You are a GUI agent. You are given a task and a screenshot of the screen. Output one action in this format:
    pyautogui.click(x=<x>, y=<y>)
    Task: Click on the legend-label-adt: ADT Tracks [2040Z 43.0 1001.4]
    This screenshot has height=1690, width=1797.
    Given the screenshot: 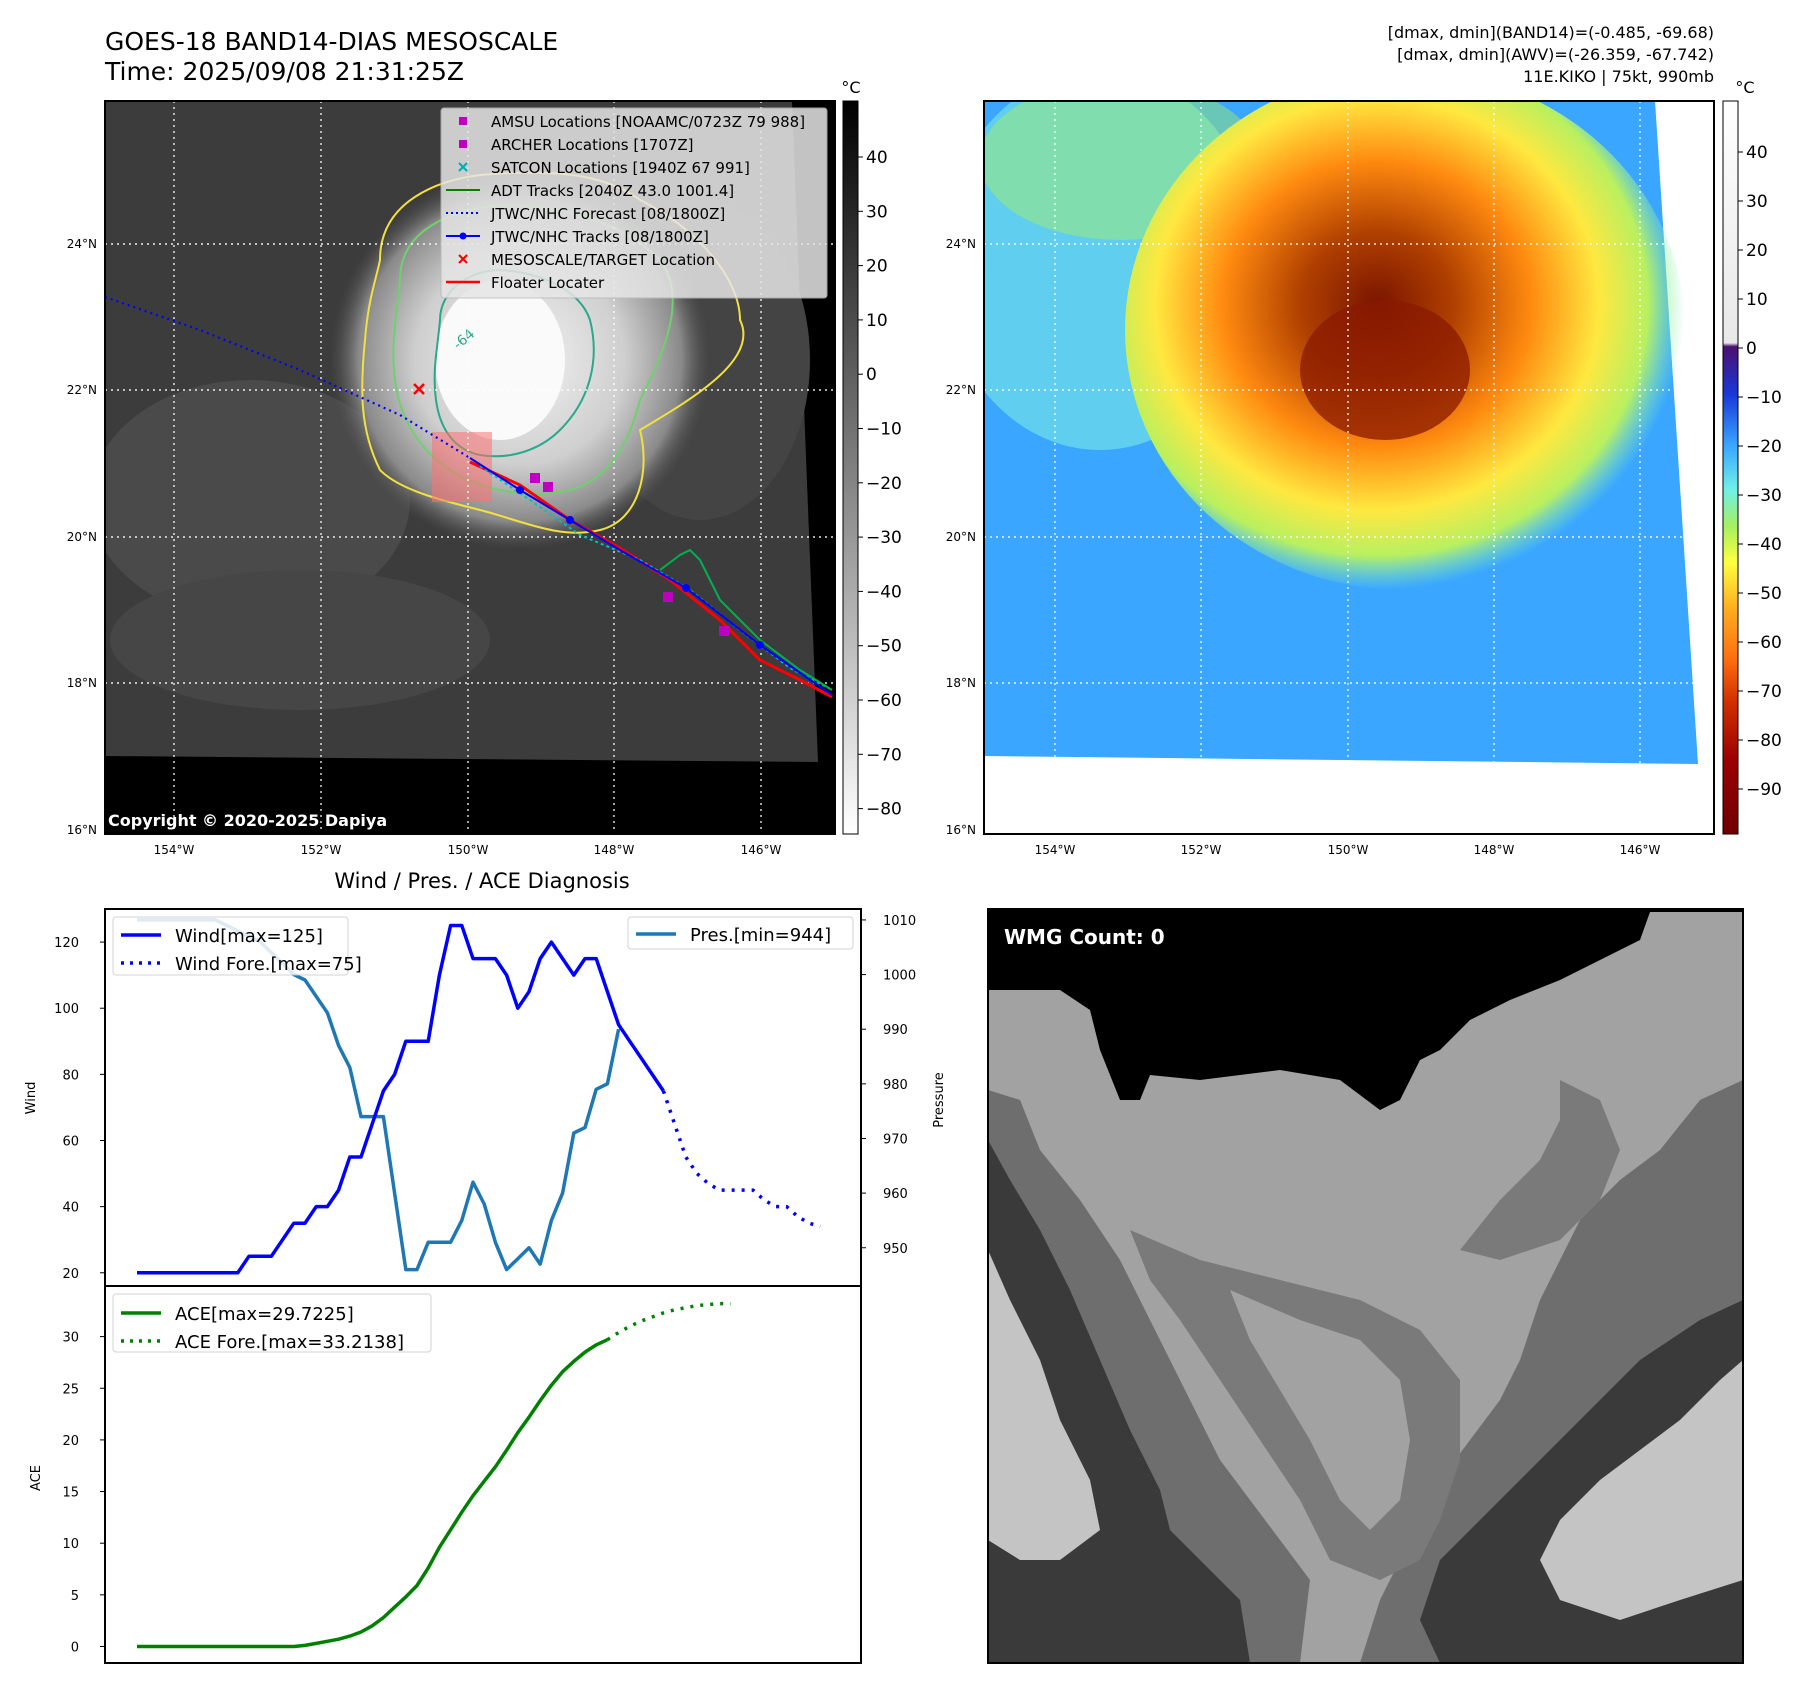 What is the action you would take?
    pyautogui.click(x=612, y=191)
    